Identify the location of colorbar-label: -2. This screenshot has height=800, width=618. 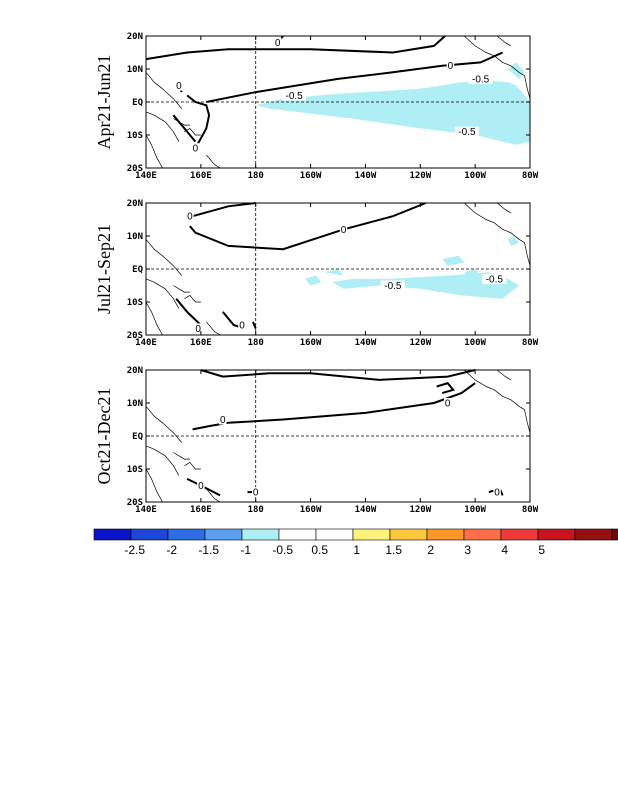
(171, 550).